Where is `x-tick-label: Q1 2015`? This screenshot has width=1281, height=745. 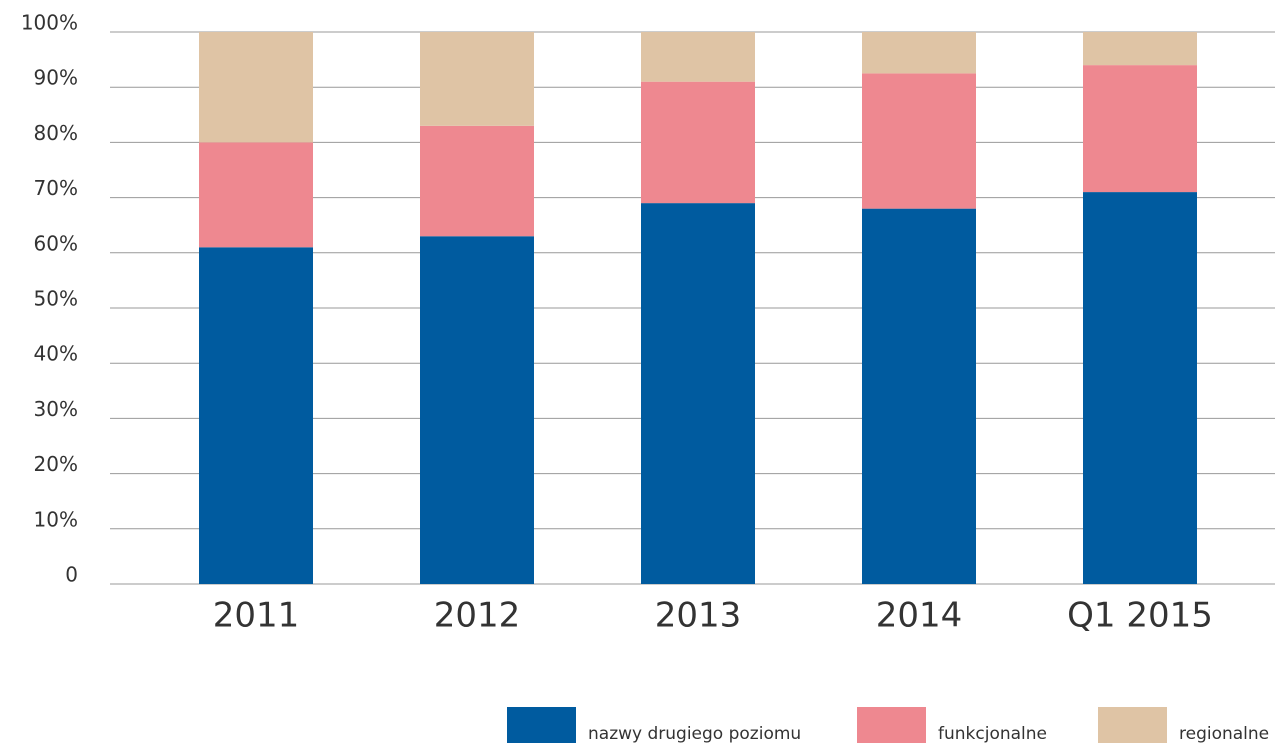
x-tick-label: Q1 2015 is located at coordinates (1140, 616).